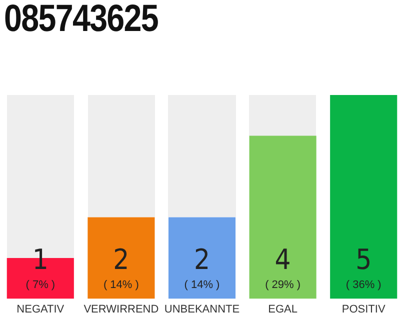  I want to click on chart-title: 085743625, so click(81, 20).